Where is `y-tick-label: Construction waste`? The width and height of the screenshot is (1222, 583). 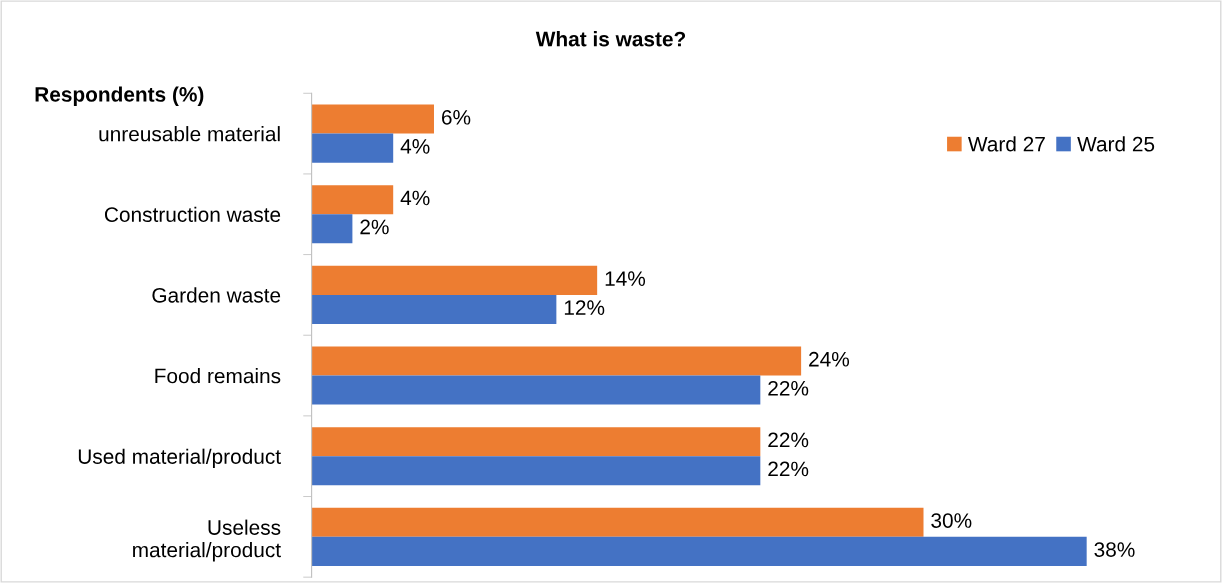
y-tick-label: Construction waste is located at coordinates (192, 214).